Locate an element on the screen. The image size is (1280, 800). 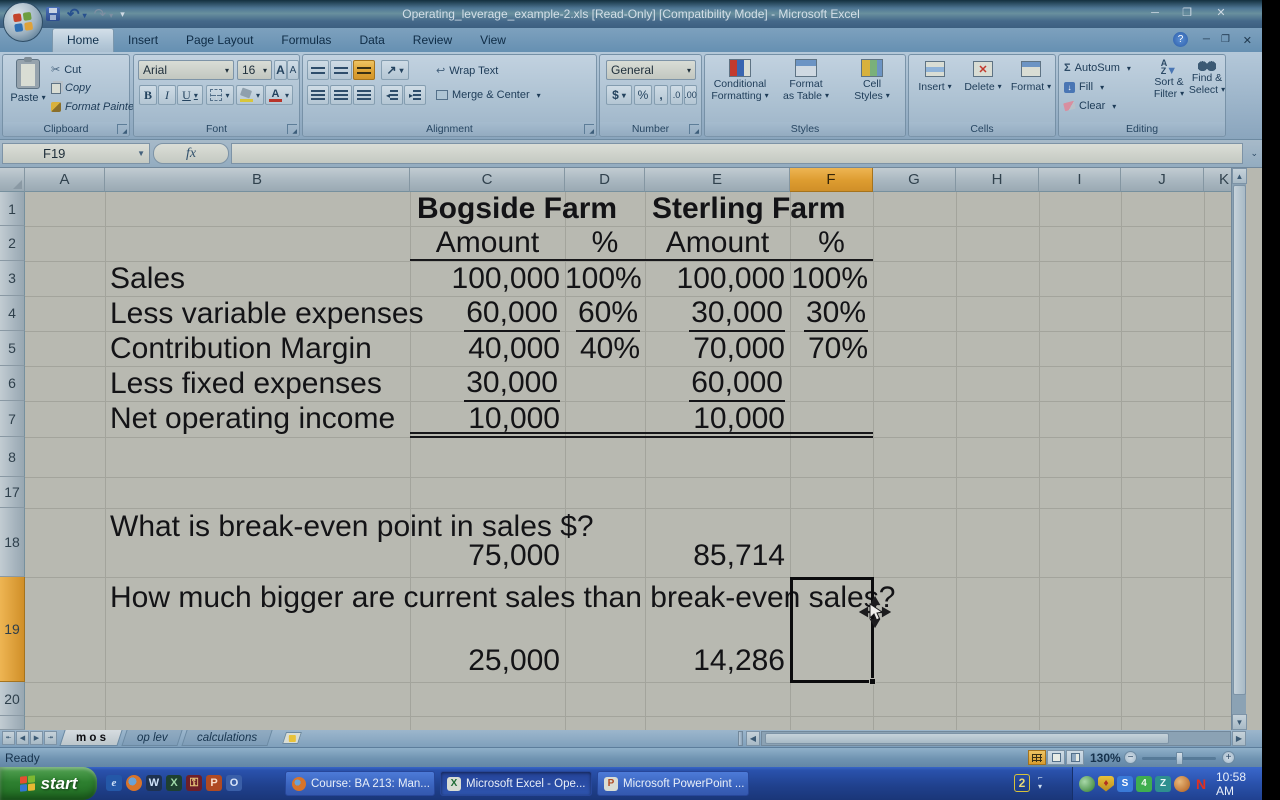
prev-sheet-button: ◀ is located at coordinates (22, 738).